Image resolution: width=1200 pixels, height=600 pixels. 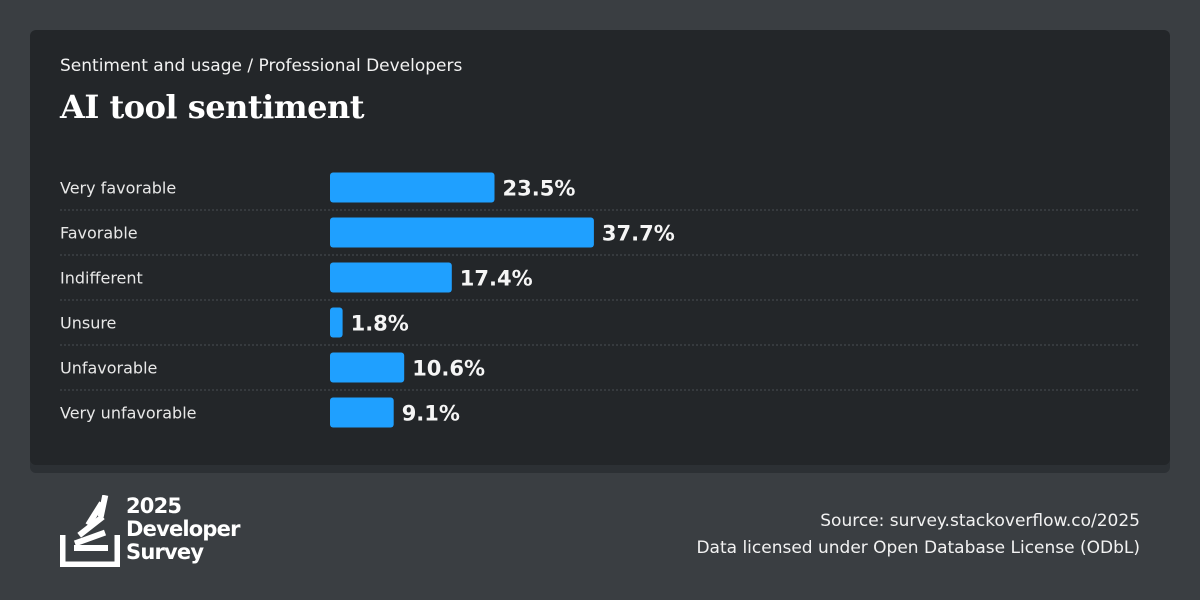 What do you see at coordinates (638, 234) in the screenshot?
I see `value-label: 37.7%` at bounding box center [638, 234].